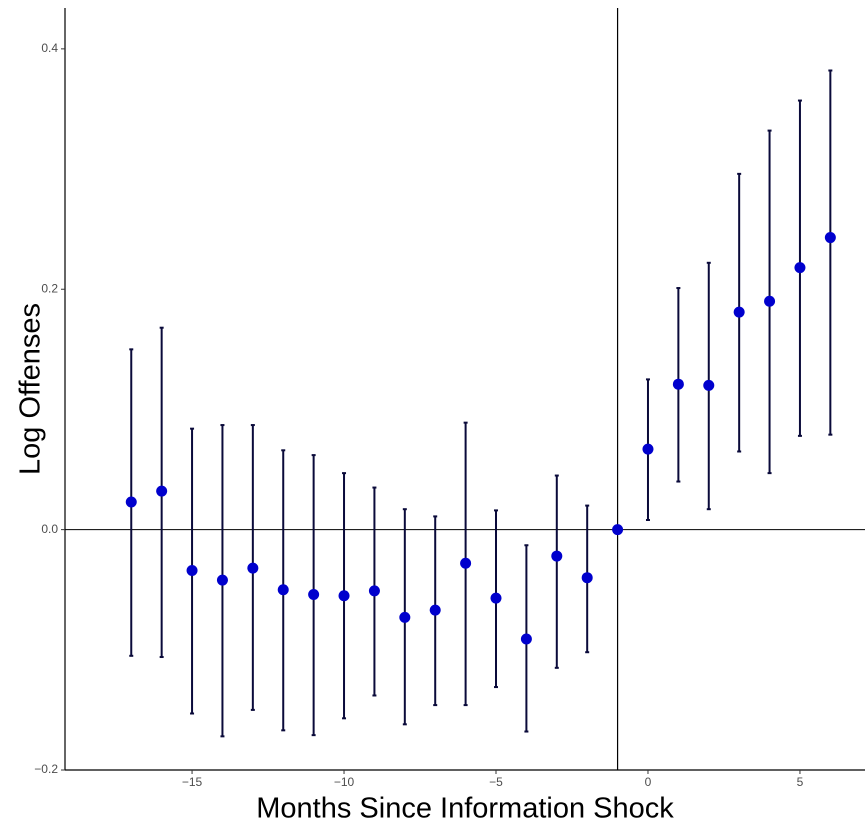 This screenshot has width=865, height=835. I want to click on x-axis-title: Months Since Information Shock, so click(465, 809).